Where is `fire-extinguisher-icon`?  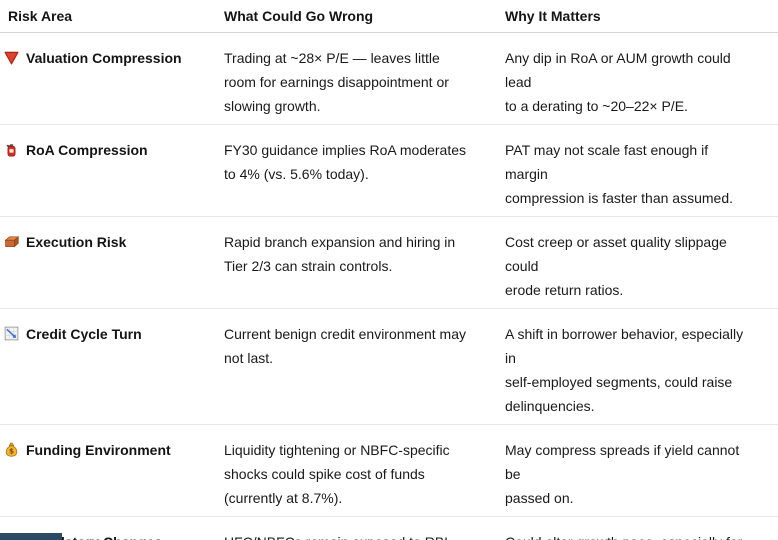
fire-extinguisher-icon is located at coordinates (11, 149).